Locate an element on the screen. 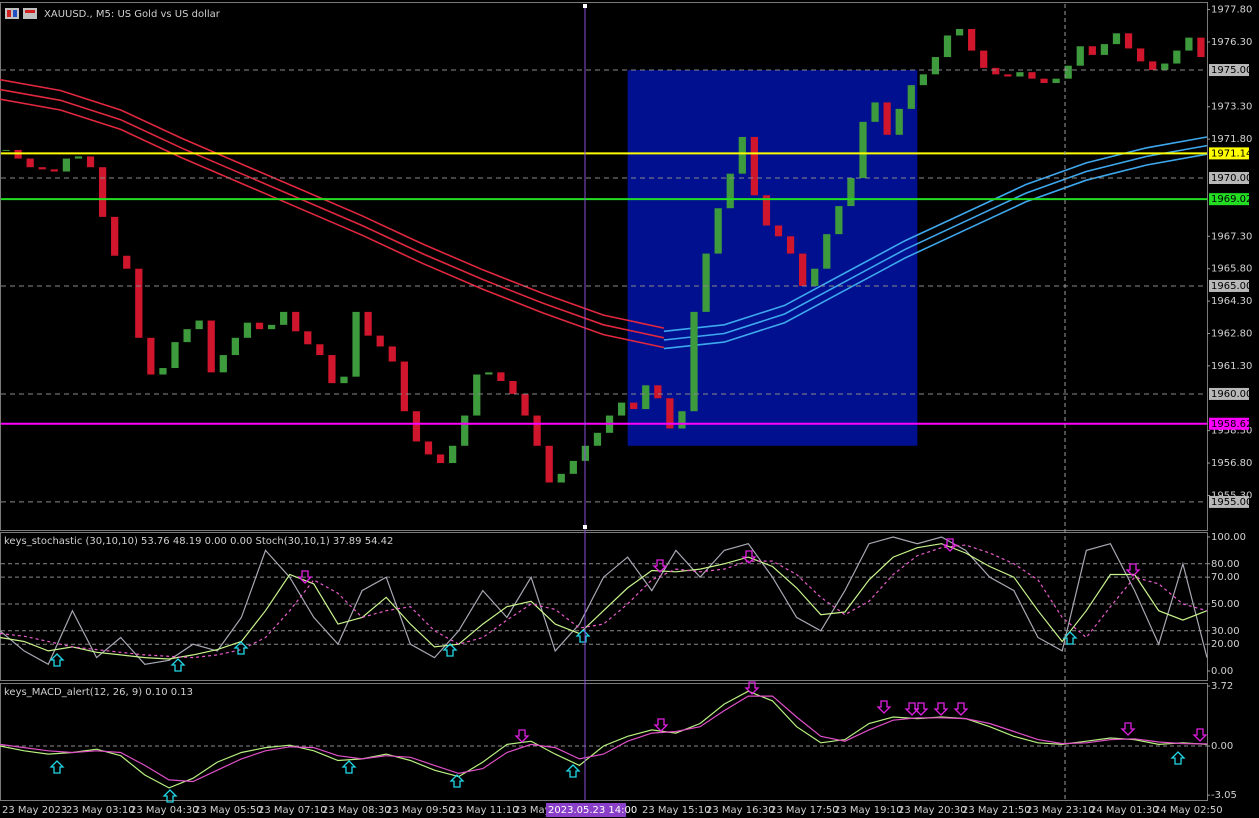  y-tick-label: 50.00 is located at coordinates (1225, 604).